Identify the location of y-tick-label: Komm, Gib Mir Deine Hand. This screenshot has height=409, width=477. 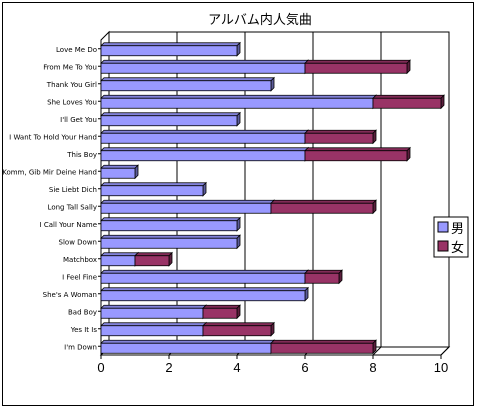
(49, 172).